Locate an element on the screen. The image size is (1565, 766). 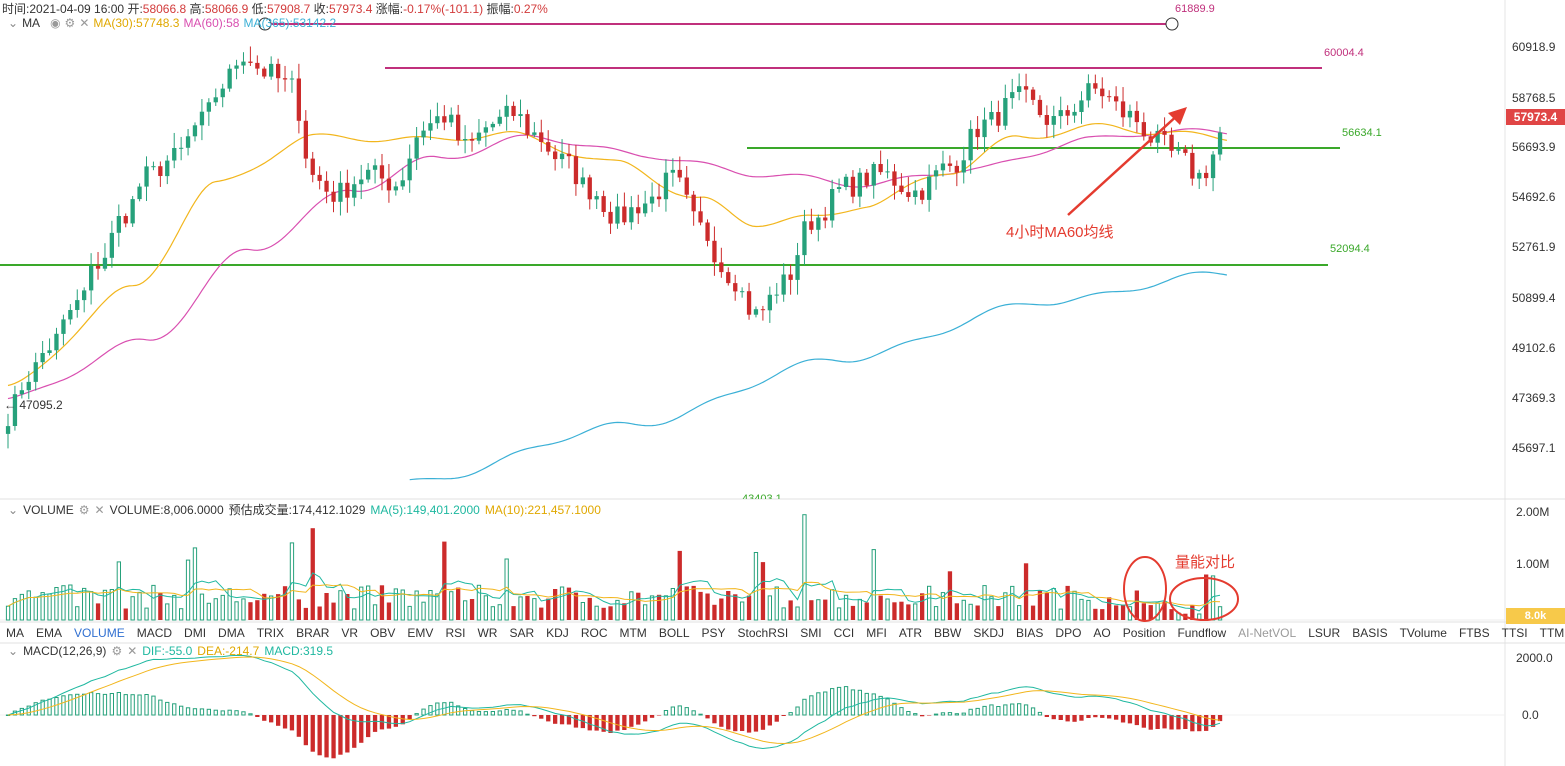
tab-dma: DMA is located at coordinates (231, 633).